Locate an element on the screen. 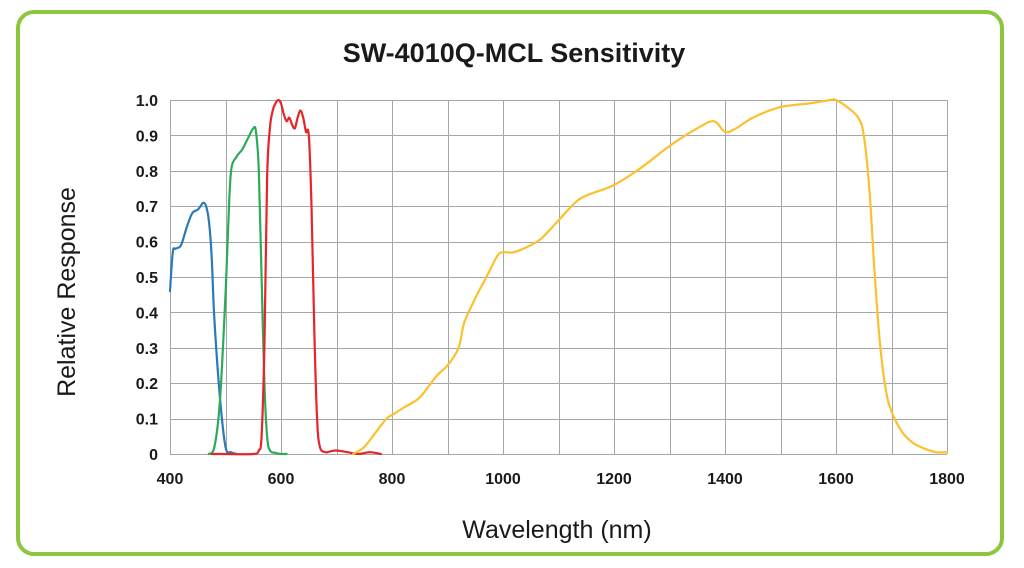 The height and width of the screenshot is (568, 1024). x-tick-label: 1400 is located at coordinates (725, 479).